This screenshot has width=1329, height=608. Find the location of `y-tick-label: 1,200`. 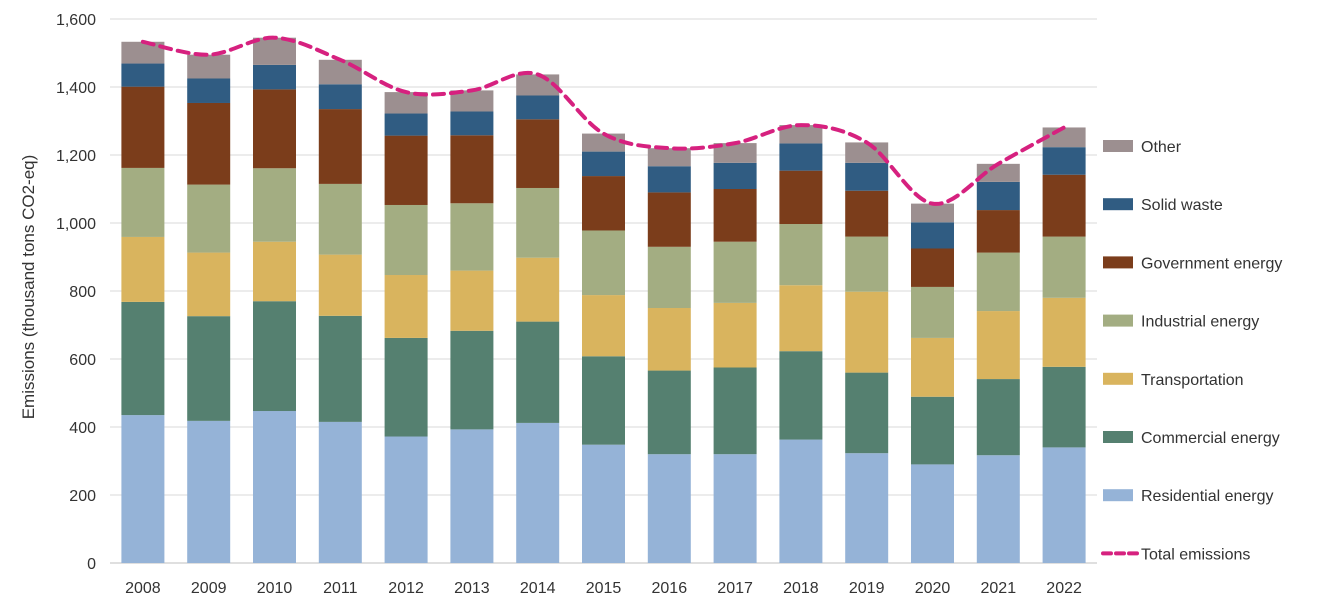

y-tick-label: 1,200 is located at coordinates (76, 156).